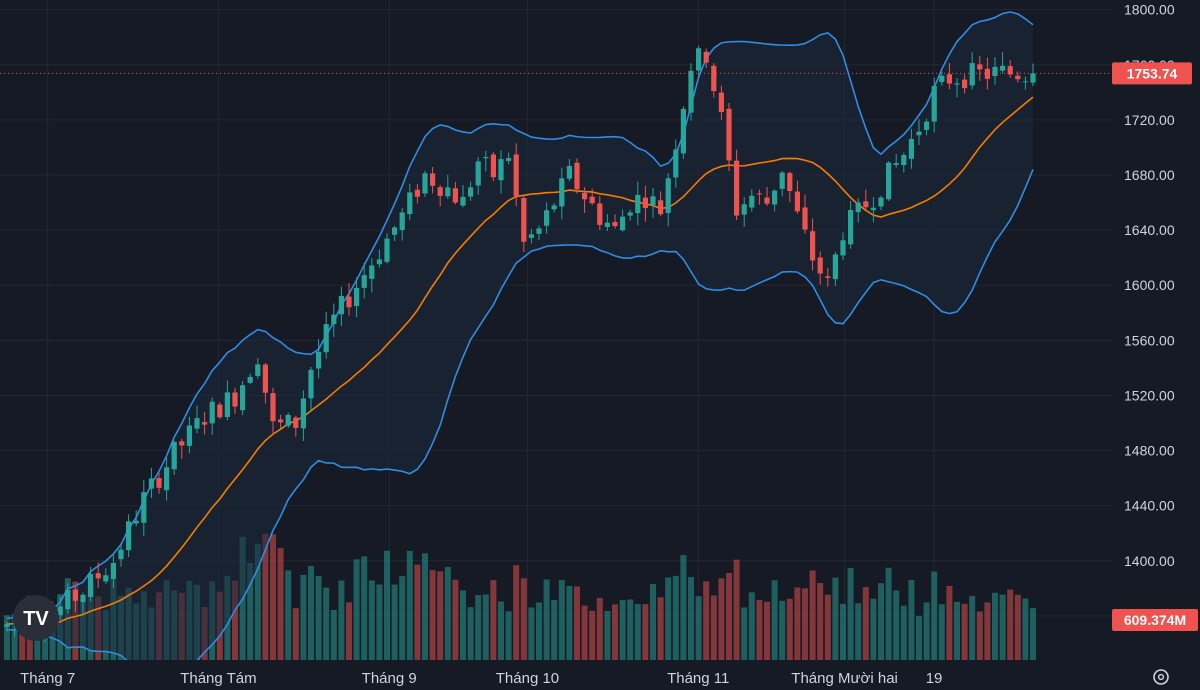  Describe the element at coordinates (527, 678) in the screenshot. I see `x-tick-label: Tháng 10` at that location.